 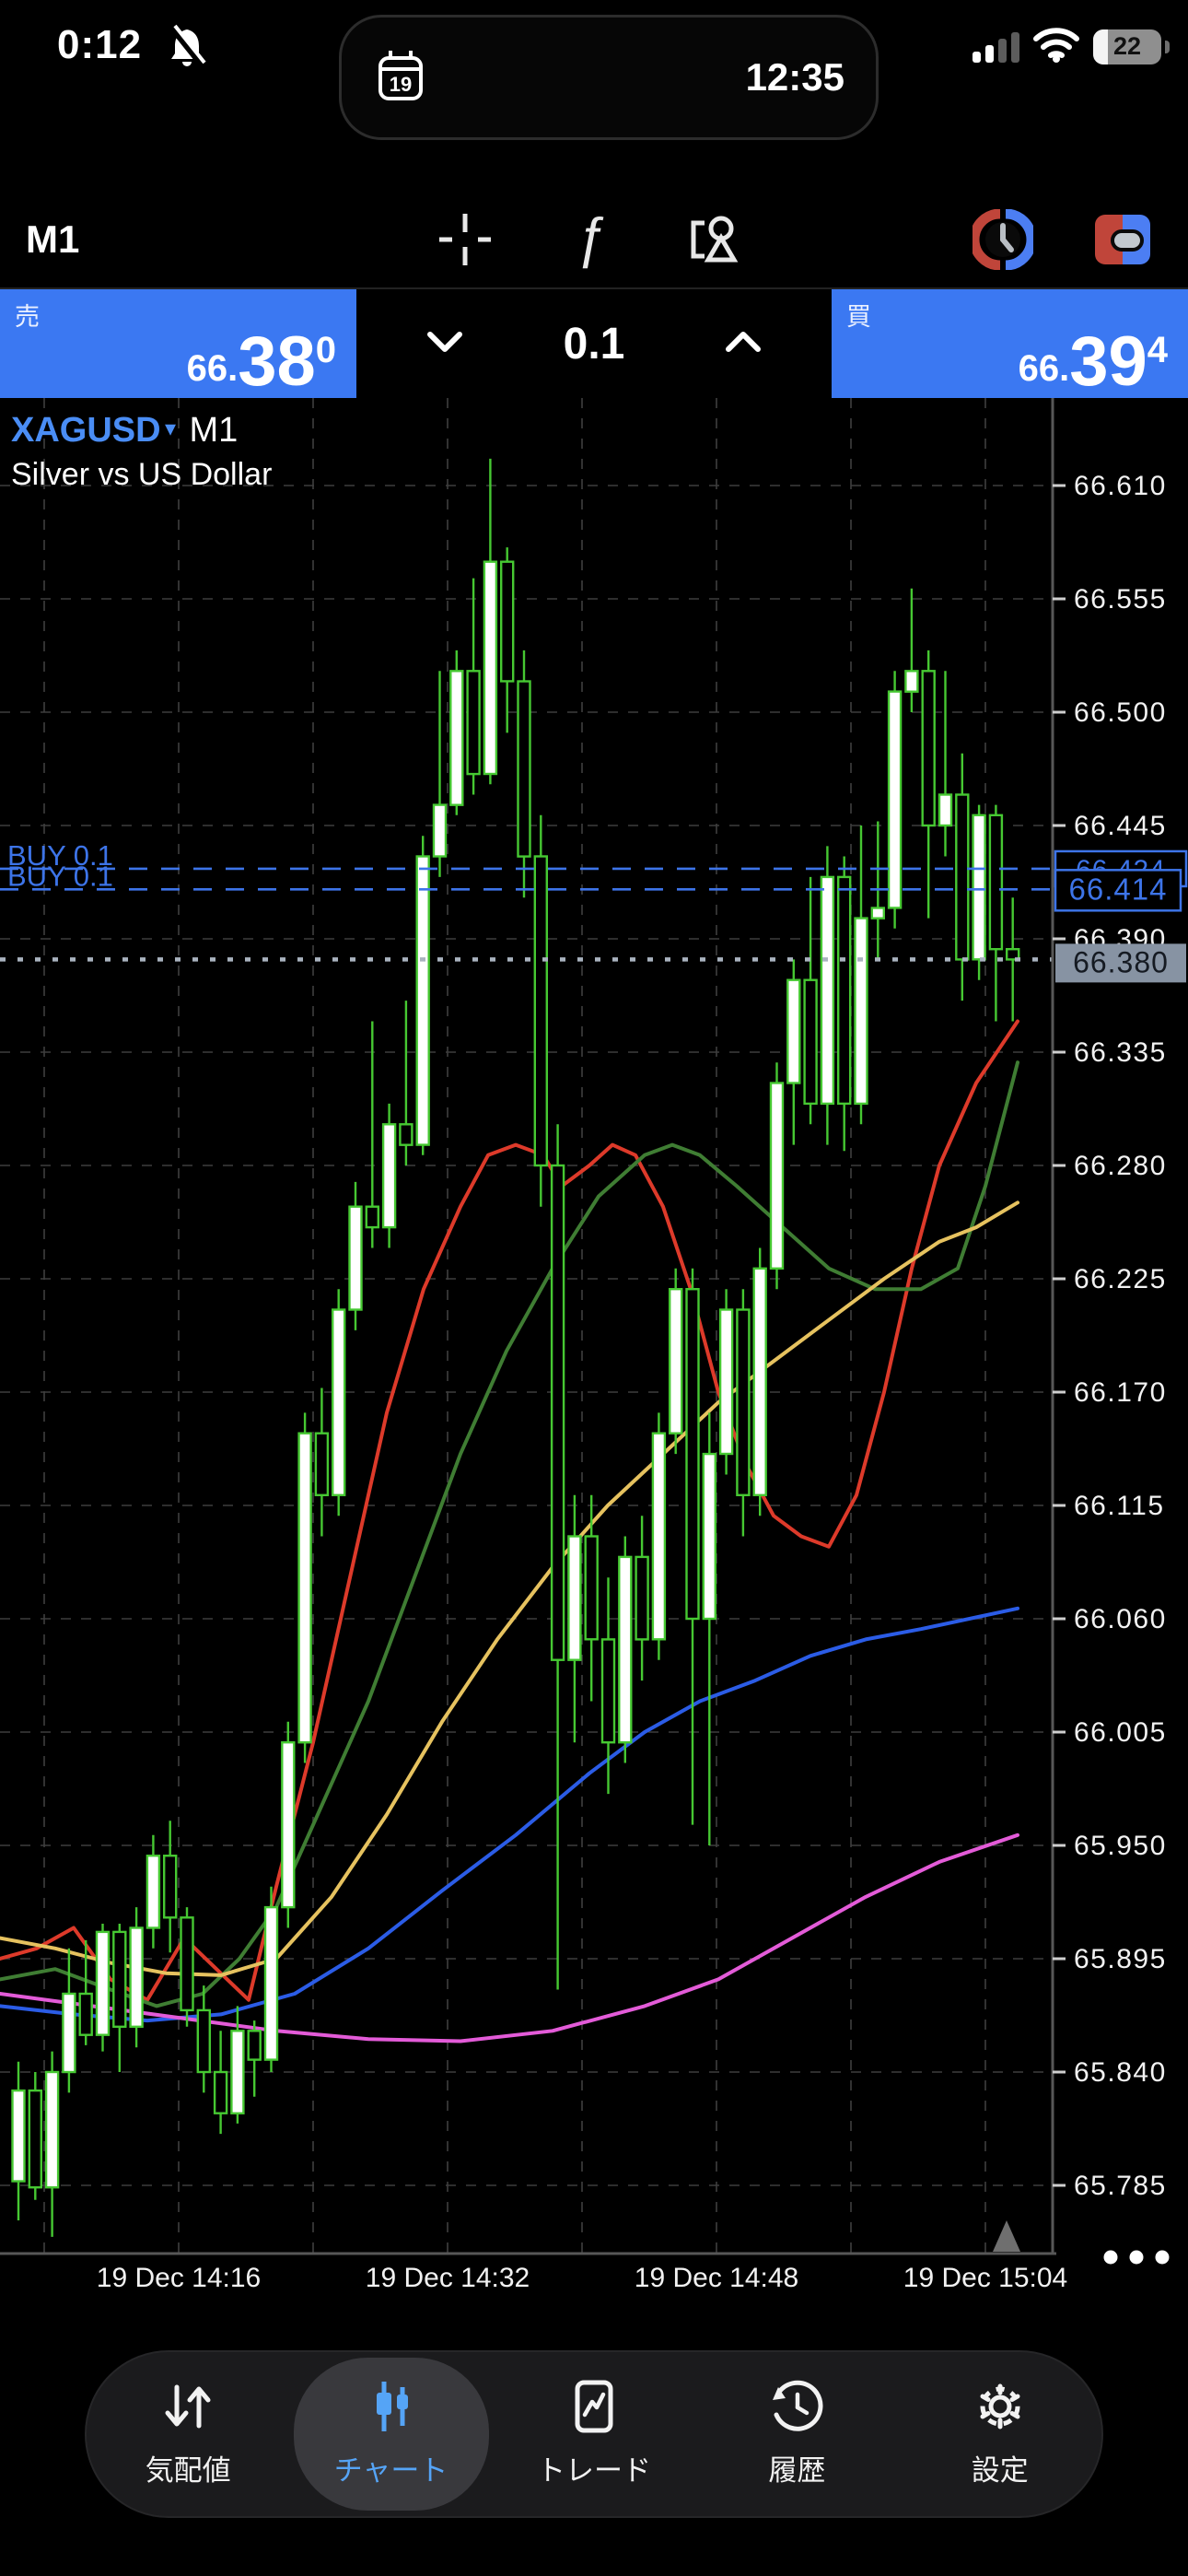 I want to click on svg-text: 66.060, so click(x=1120, y=1619).